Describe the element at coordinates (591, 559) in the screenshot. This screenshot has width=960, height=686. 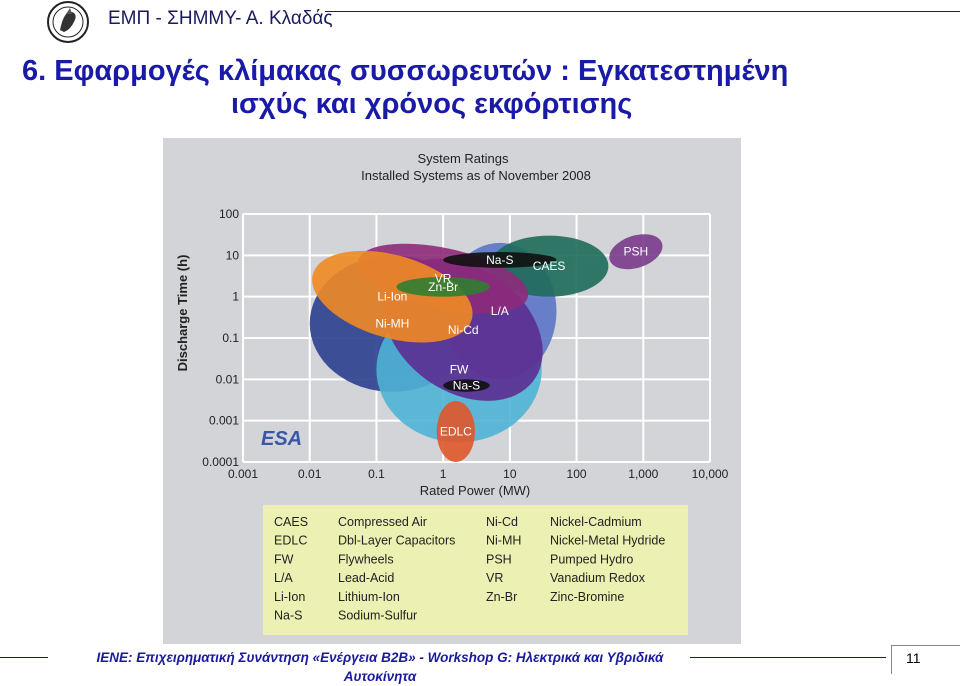
I see `legend-name: Pumped Hydro` at that location.